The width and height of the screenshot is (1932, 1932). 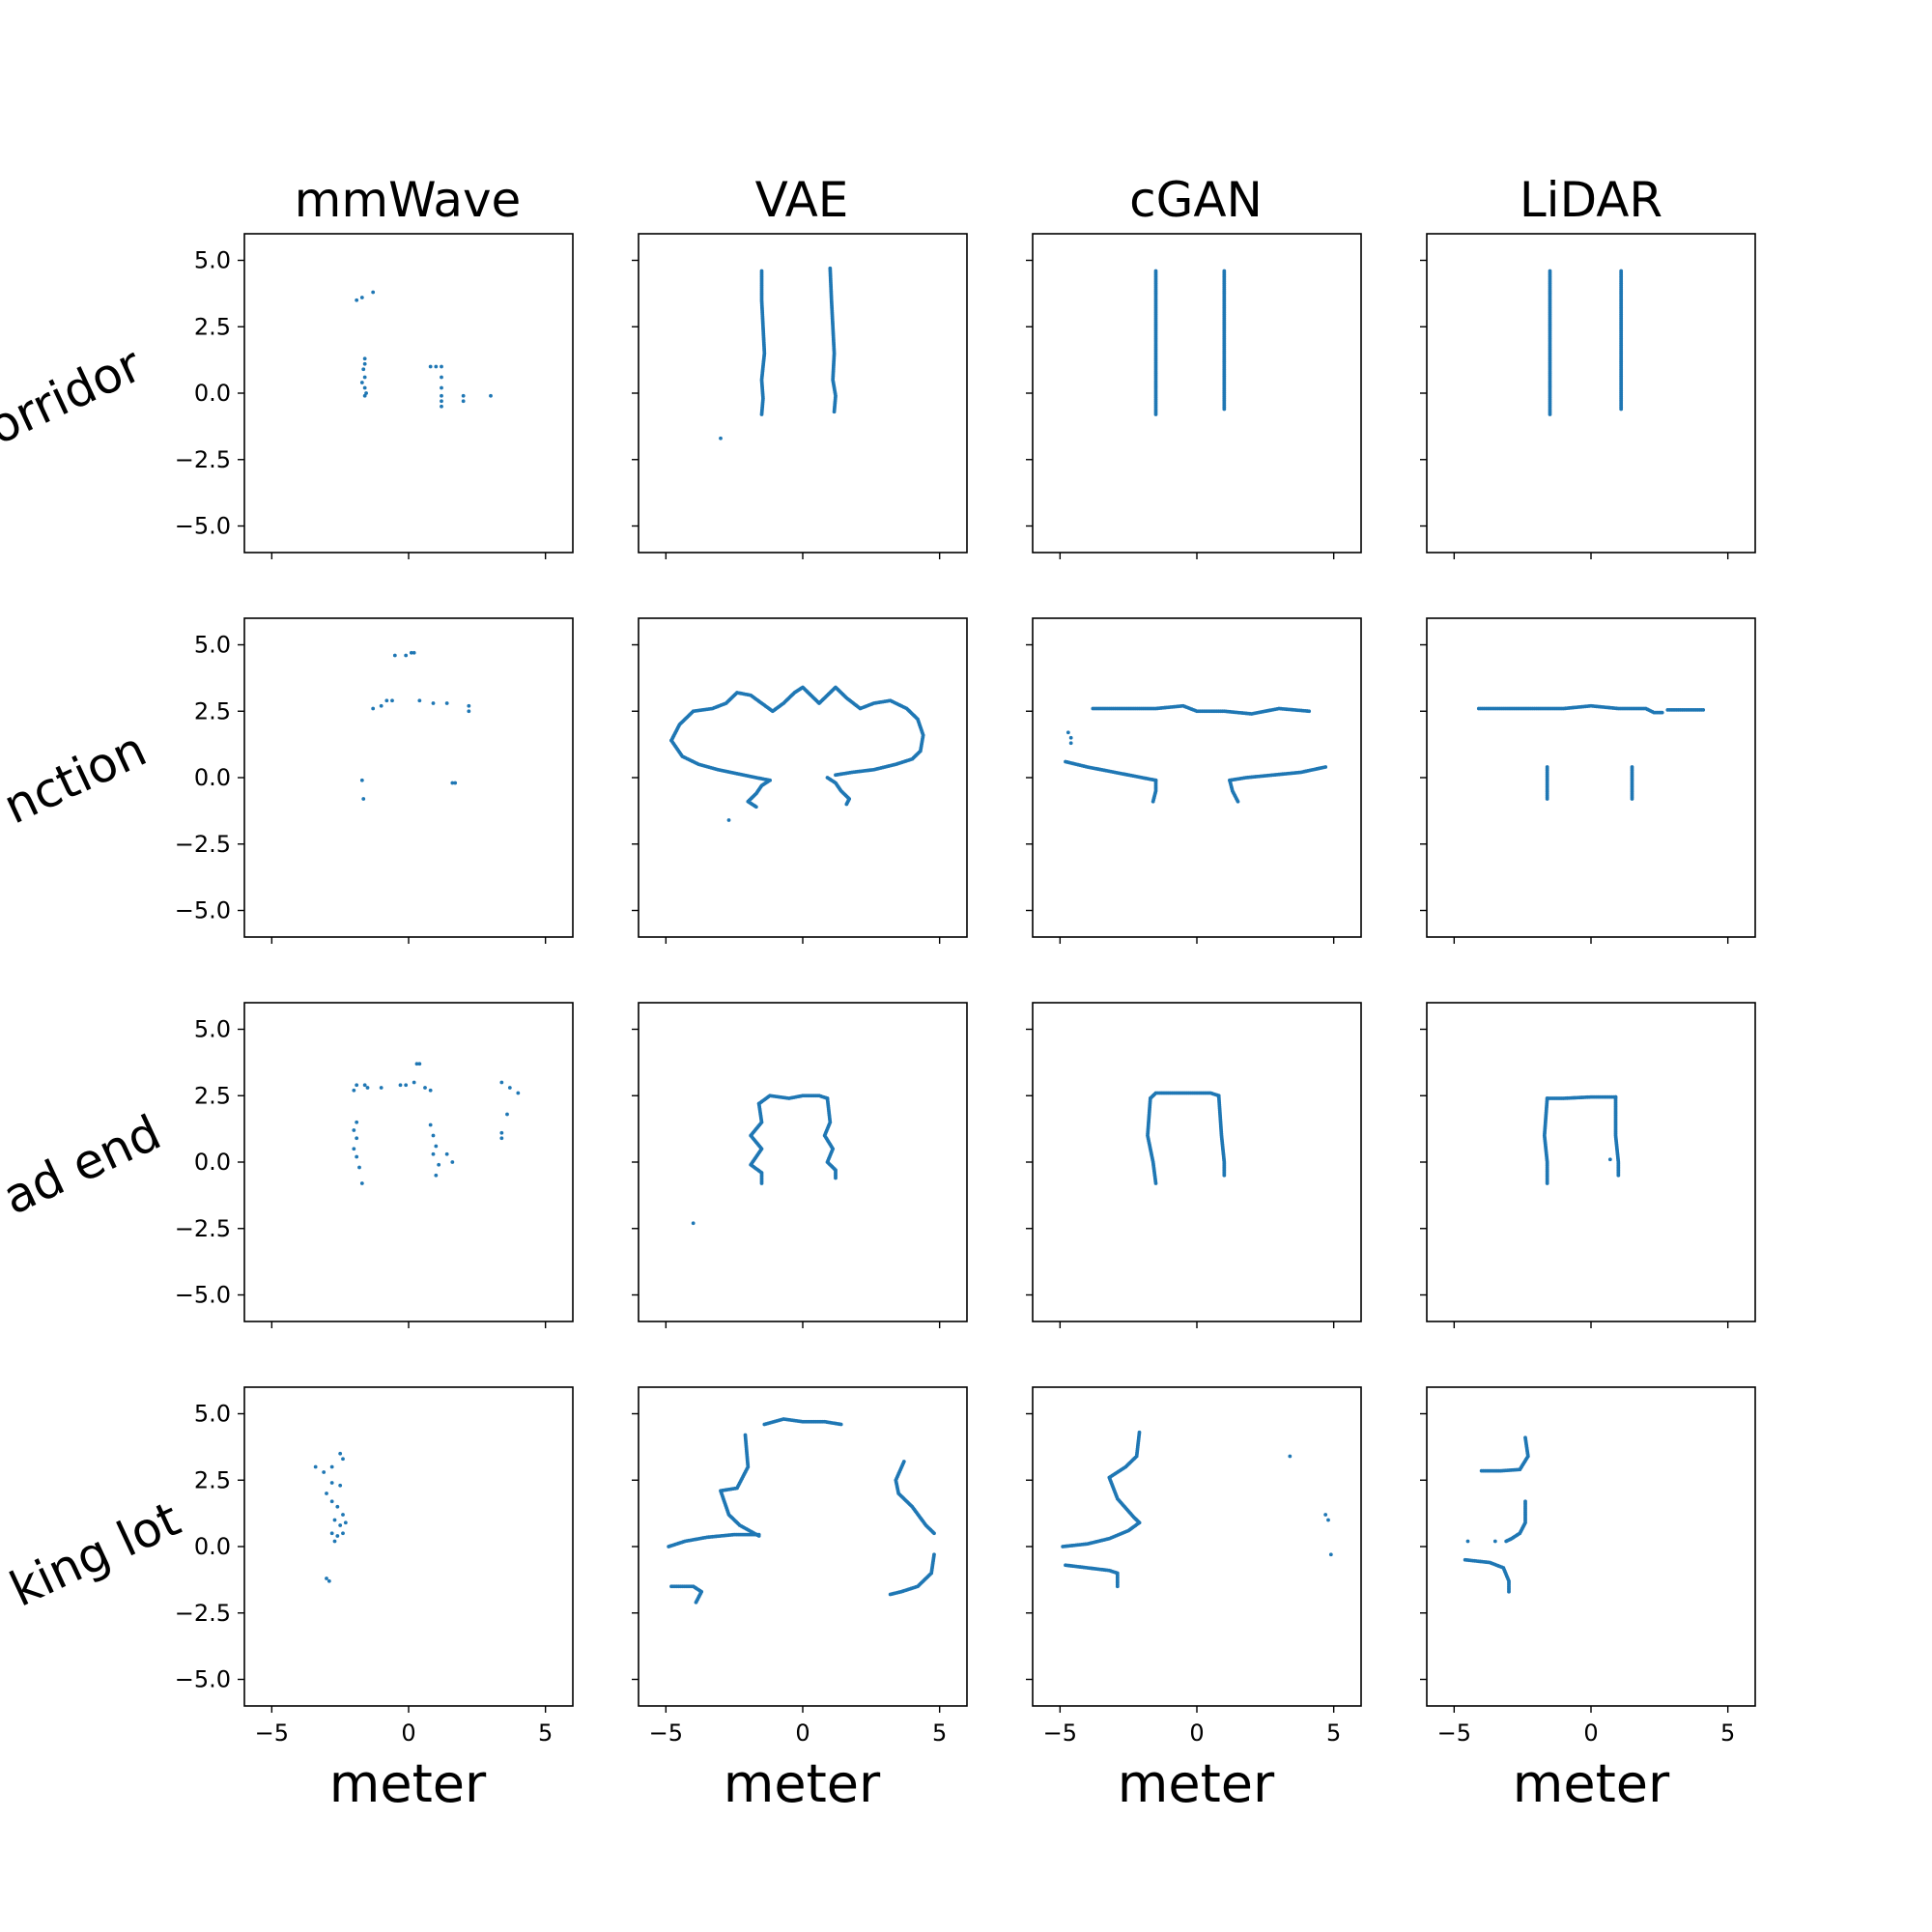 I want to click on axes-frame-parking-lot-lidar, so click(x=1591, y=1546).